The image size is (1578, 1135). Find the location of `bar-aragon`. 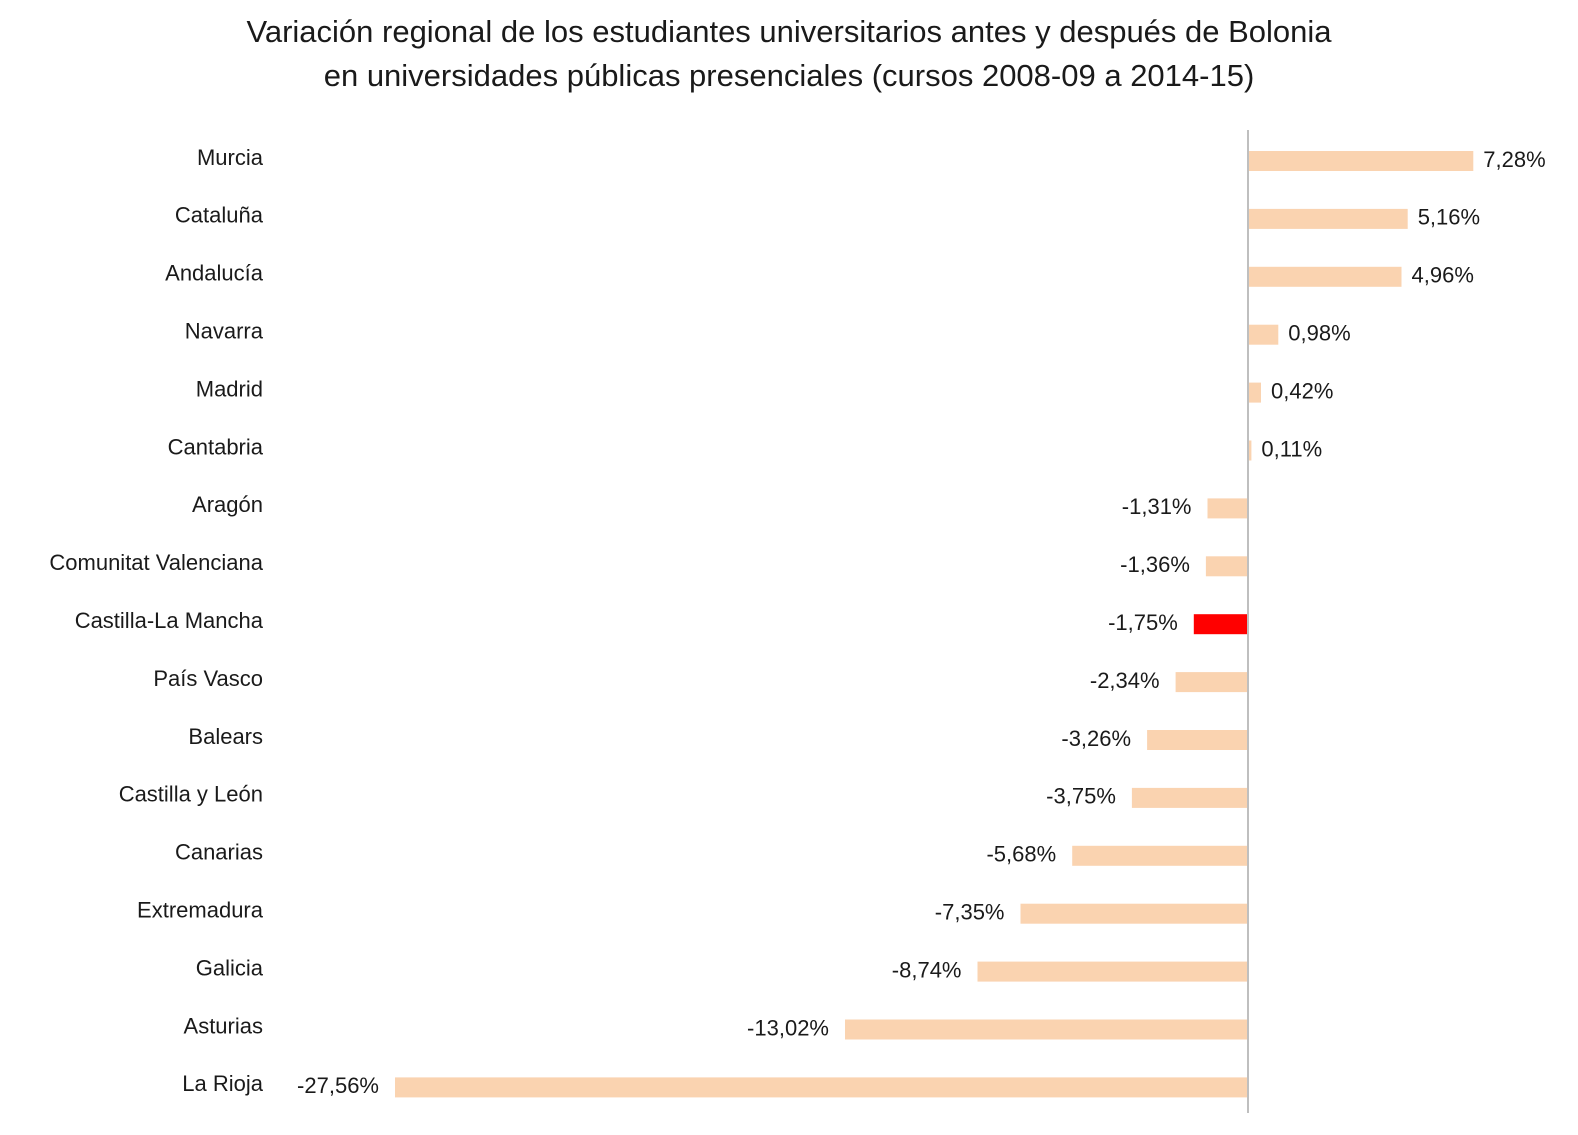

bar-aragon is located at coordinates (1227, 508).